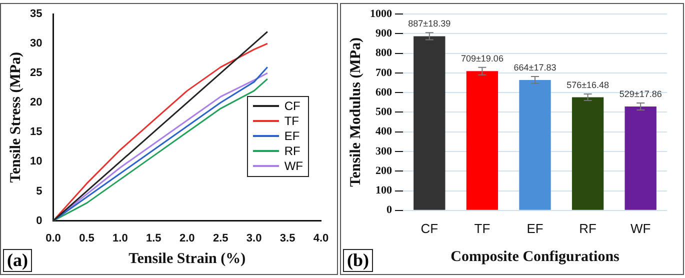 The width and height of the screenshot is (685, 278). Describe the element at coordinates (17, 260) in the screenshot. I see `text: (a)` at that location.